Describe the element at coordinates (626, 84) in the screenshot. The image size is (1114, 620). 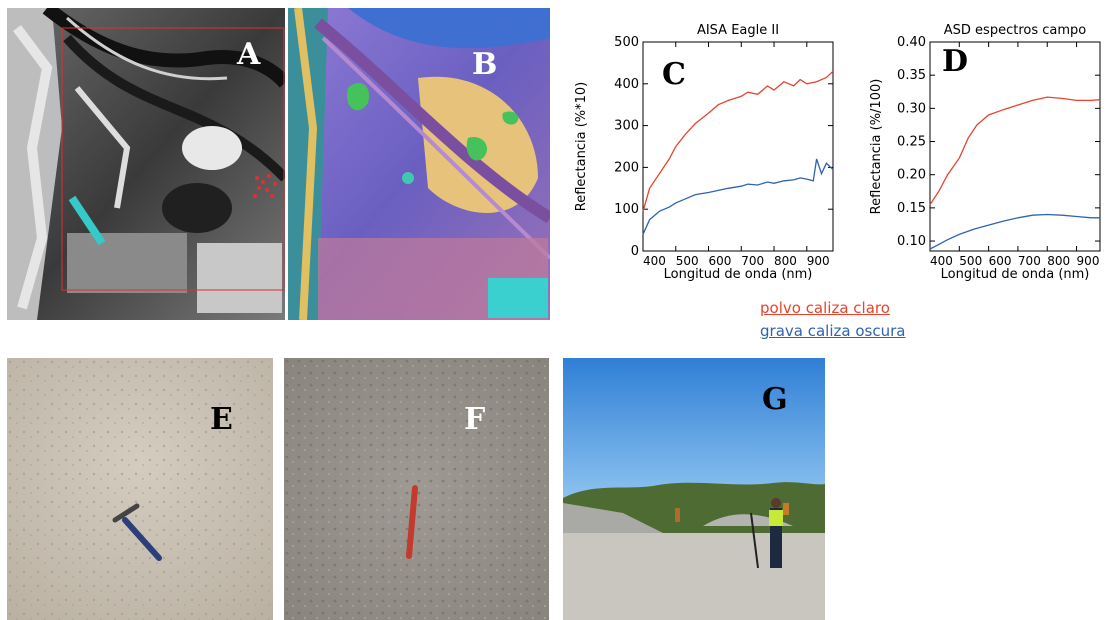
I see `y-tick-label: 400` at that location.